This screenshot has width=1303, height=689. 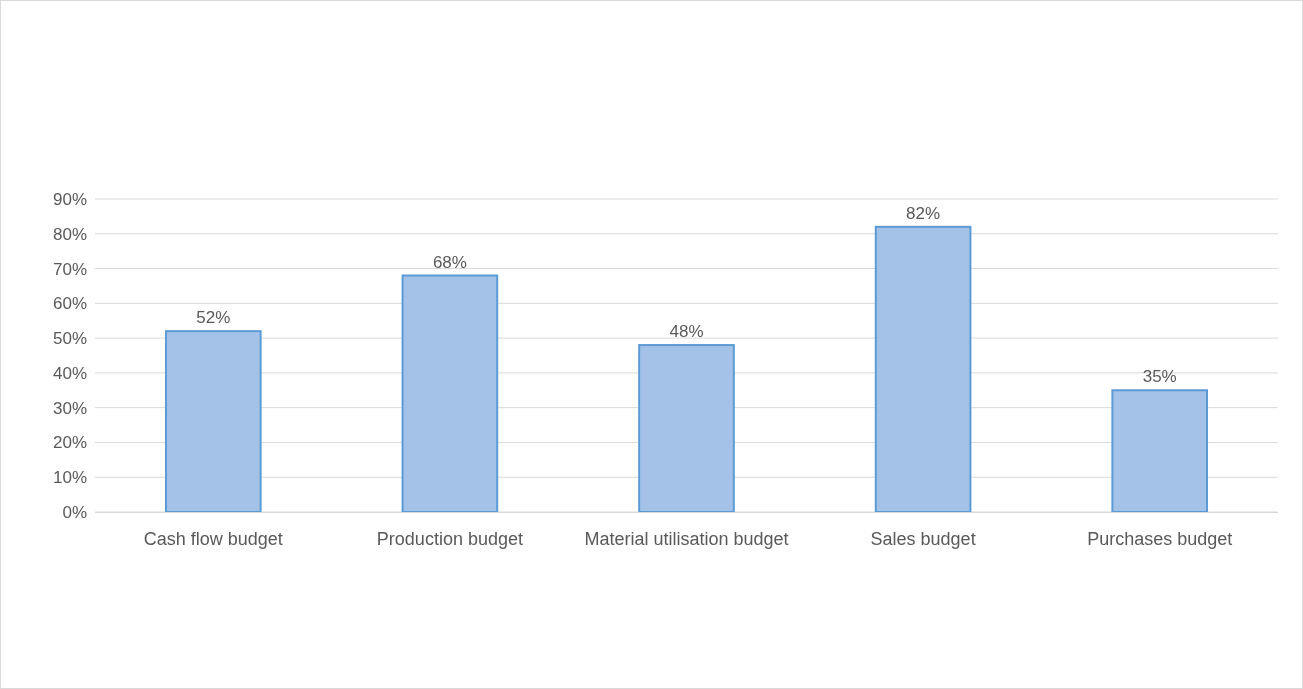 I want to click on y-tick-label: 60%, so click(x=69, y=304).